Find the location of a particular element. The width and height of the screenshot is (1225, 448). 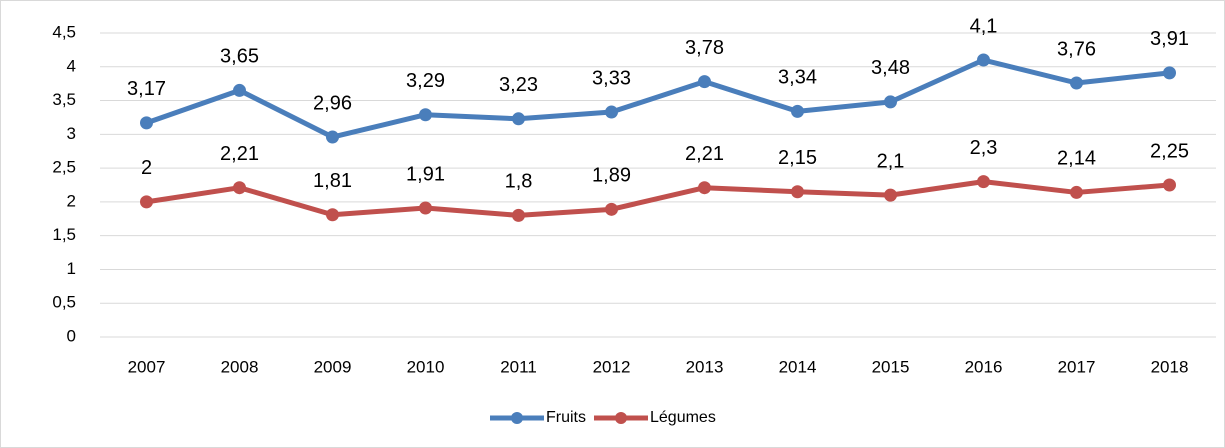

data-label: 2,14 is located at coordinates (1076, 159).